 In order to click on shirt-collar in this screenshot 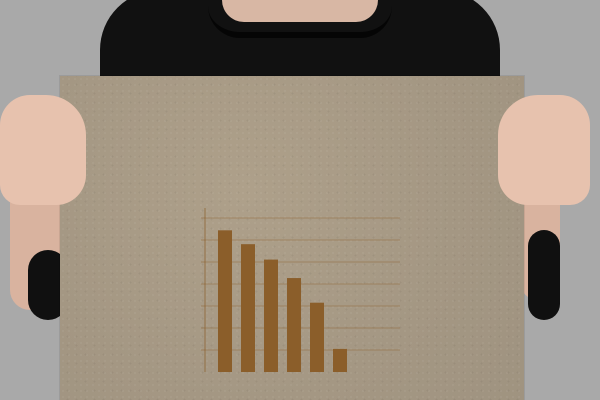, I will do `click(300, 22)`.